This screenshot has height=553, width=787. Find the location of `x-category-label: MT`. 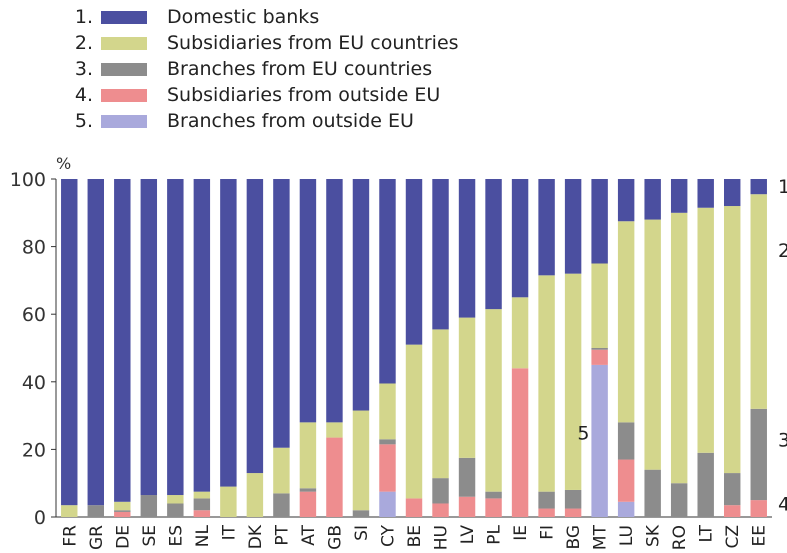

x-category-label: MT is located at coordinates (601, 537).